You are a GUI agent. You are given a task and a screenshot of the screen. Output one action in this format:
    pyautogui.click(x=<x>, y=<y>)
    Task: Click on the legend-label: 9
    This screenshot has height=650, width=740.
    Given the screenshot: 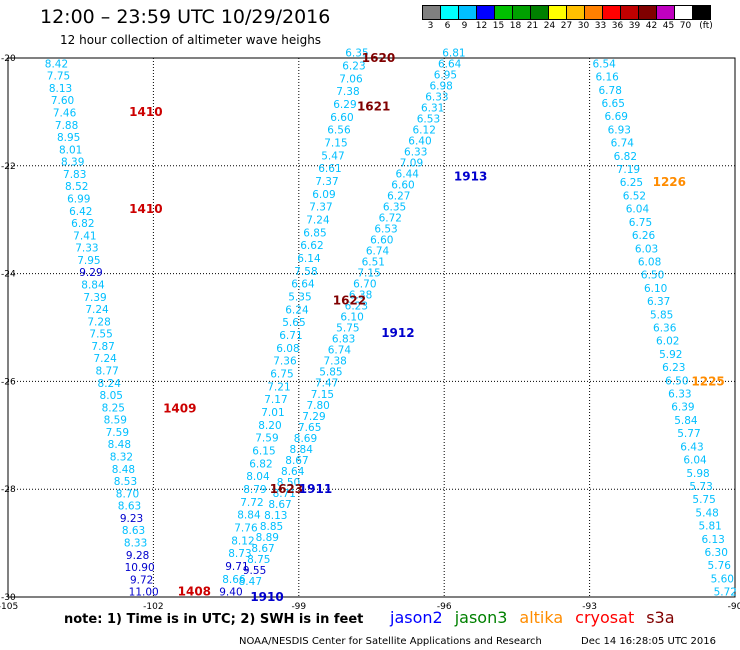 What is the action you would take?
    pyautogui.click(x=464, y=26)
    